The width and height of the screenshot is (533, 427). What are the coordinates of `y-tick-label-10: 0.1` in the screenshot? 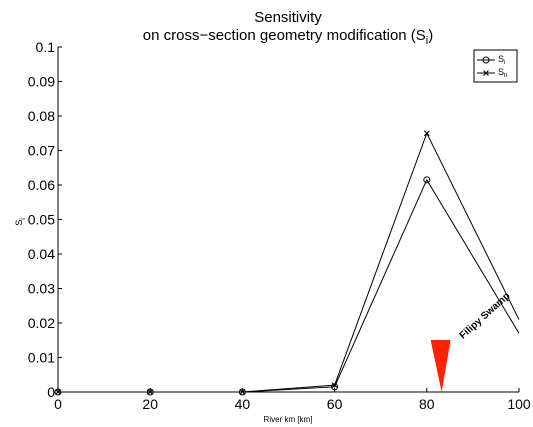 It's located at (46, 47).